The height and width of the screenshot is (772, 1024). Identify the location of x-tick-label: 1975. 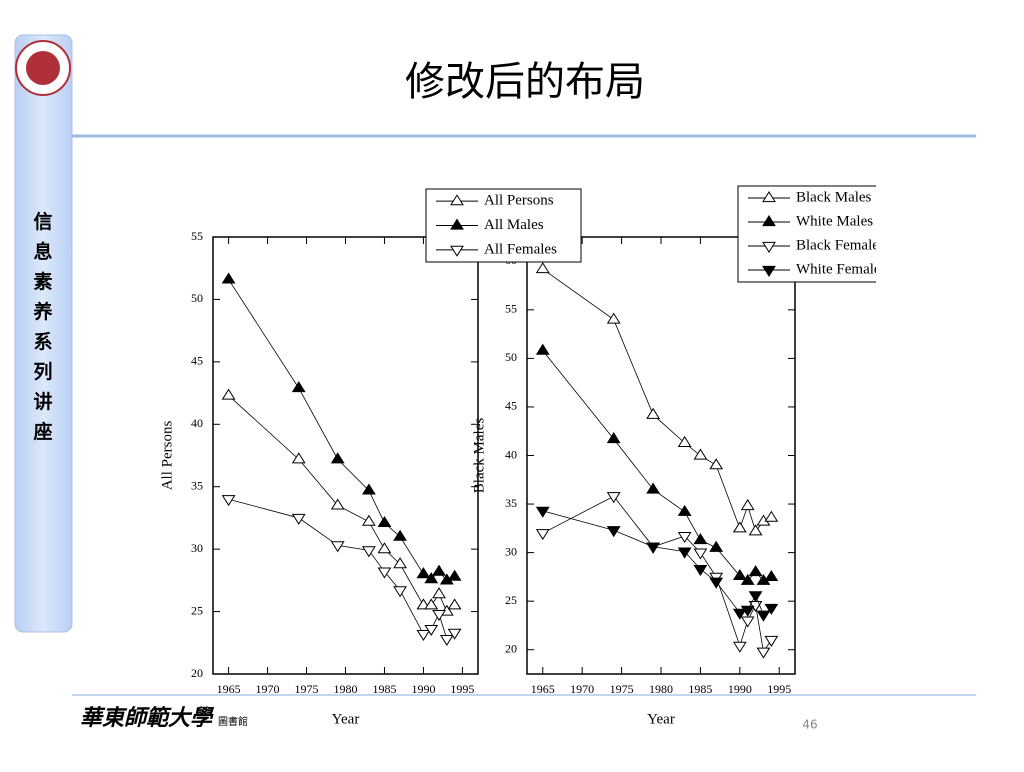
(307, 689).